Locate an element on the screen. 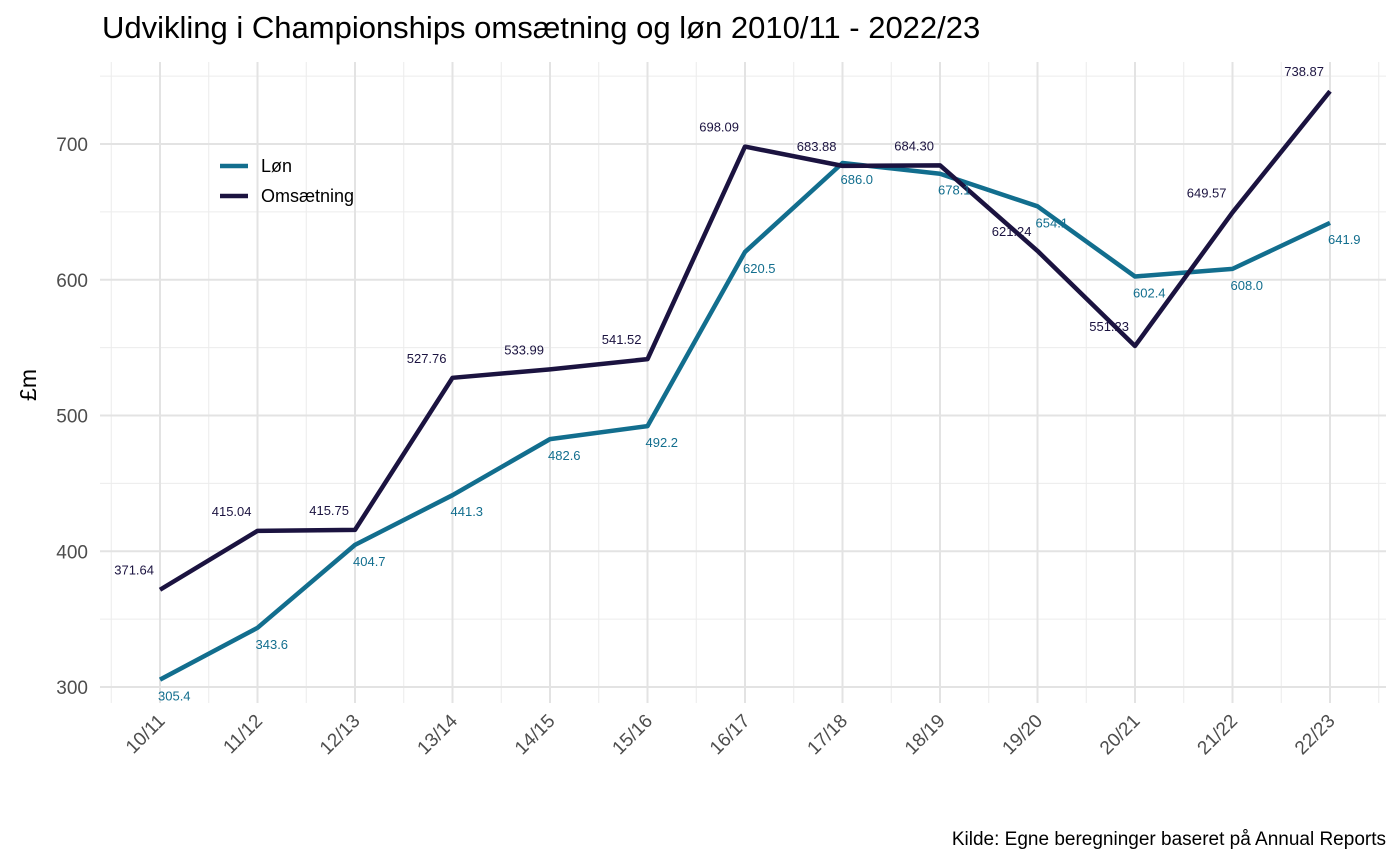 This screenshot has width=1400, height=865. y-tick-label: 600 is located at coordinates (72, 281).